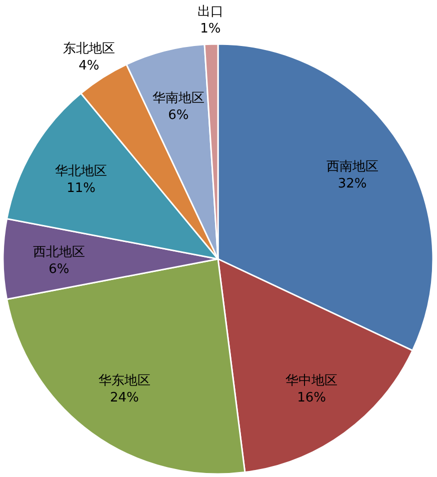 The image size is (437, 477). What do you see at coordinates (88, 49) in the screenshot?
I see `slice-label: 东北地区` at bounding box center [88, 49].